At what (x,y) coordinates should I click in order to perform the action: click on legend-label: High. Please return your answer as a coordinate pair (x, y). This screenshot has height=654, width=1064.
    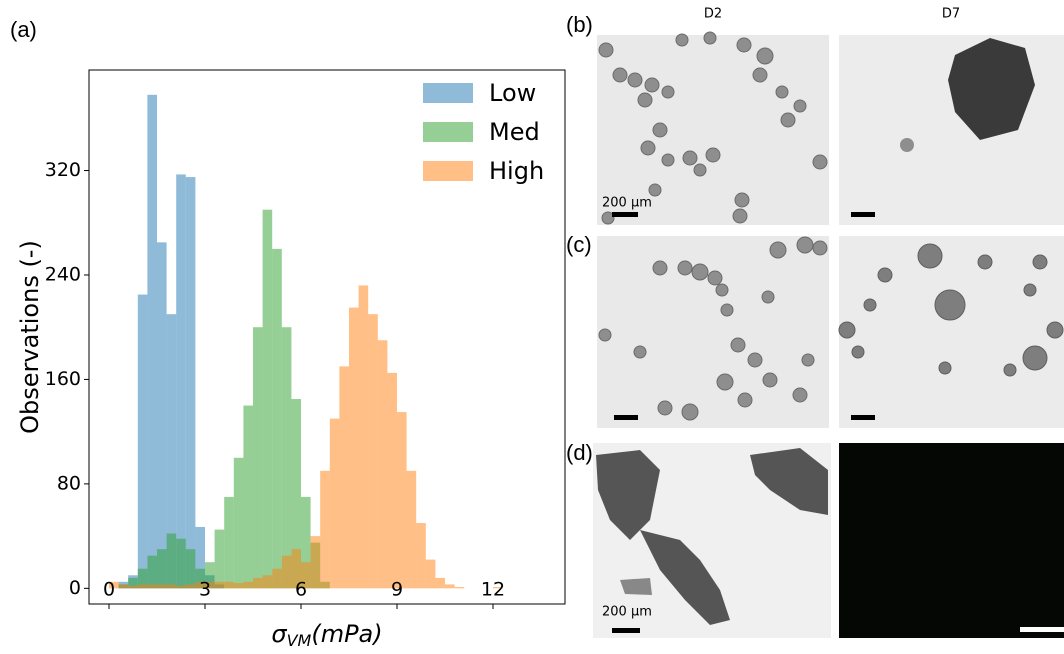
    Looking at the image, I should click on (516, 171).